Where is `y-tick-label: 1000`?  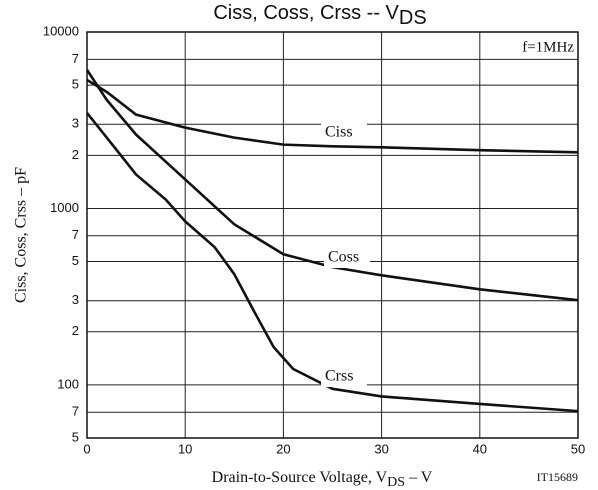 y-tick-label: 1000 is located at coordinates (64, 207).